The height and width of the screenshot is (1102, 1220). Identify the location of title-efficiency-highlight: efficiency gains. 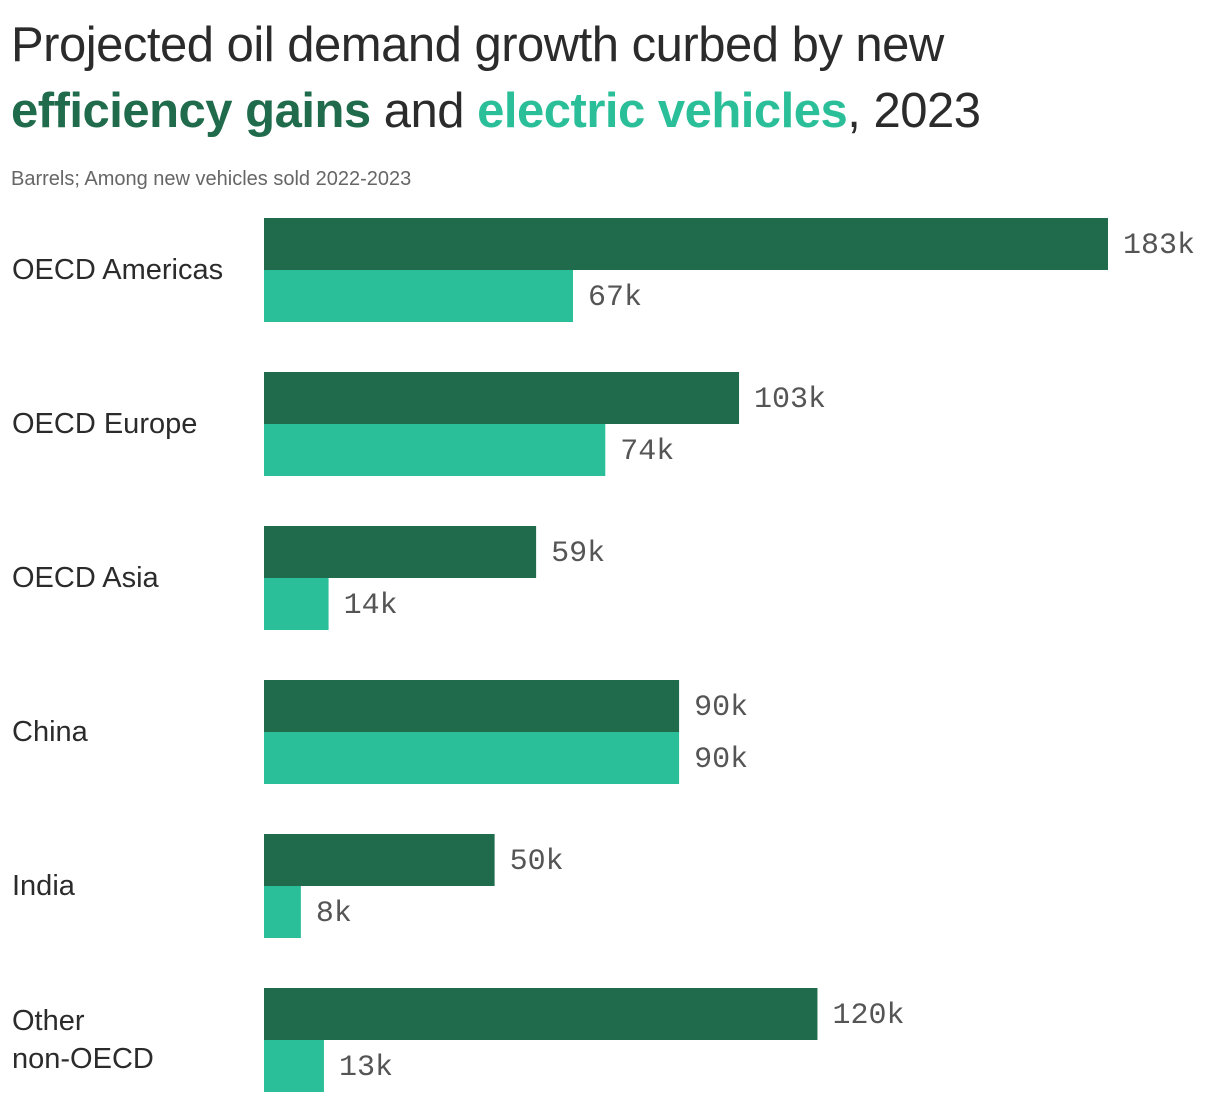
(191, 111).